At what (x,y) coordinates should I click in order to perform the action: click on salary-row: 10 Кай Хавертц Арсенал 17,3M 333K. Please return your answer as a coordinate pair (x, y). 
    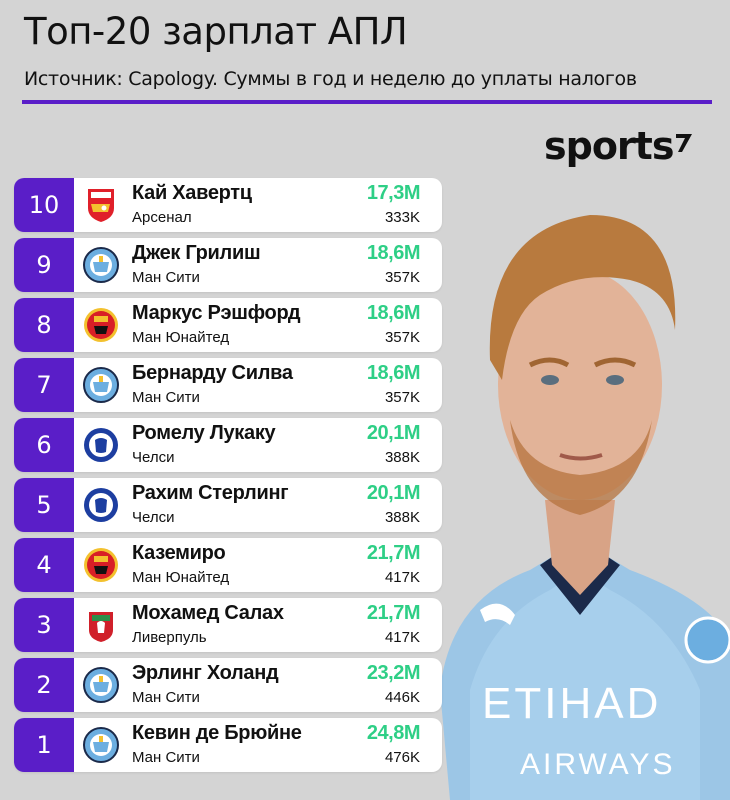
    Looking at the image, I should click on (228, 205).